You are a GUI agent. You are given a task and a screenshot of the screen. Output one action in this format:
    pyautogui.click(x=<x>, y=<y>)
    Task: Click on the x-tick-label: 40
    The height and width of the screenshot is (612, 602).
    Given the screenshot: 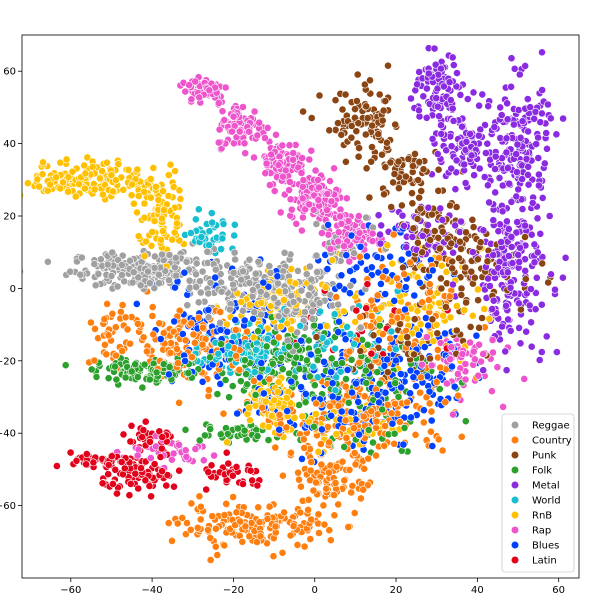 What is the action you would take?
    pyautogui.click(x=477, y=590)
    